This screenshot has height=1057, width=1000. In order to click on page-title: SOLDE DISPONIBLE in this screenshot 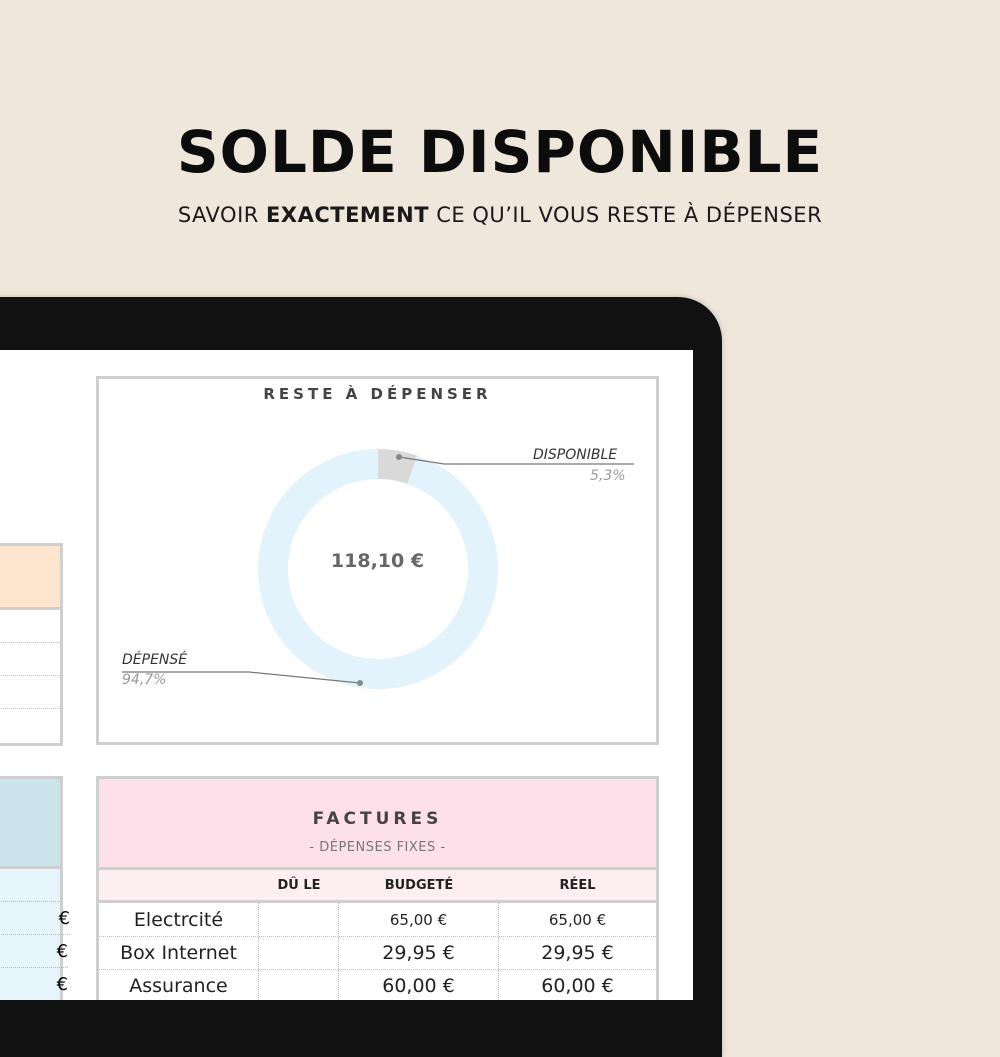, I will do `click(500, 152)`.